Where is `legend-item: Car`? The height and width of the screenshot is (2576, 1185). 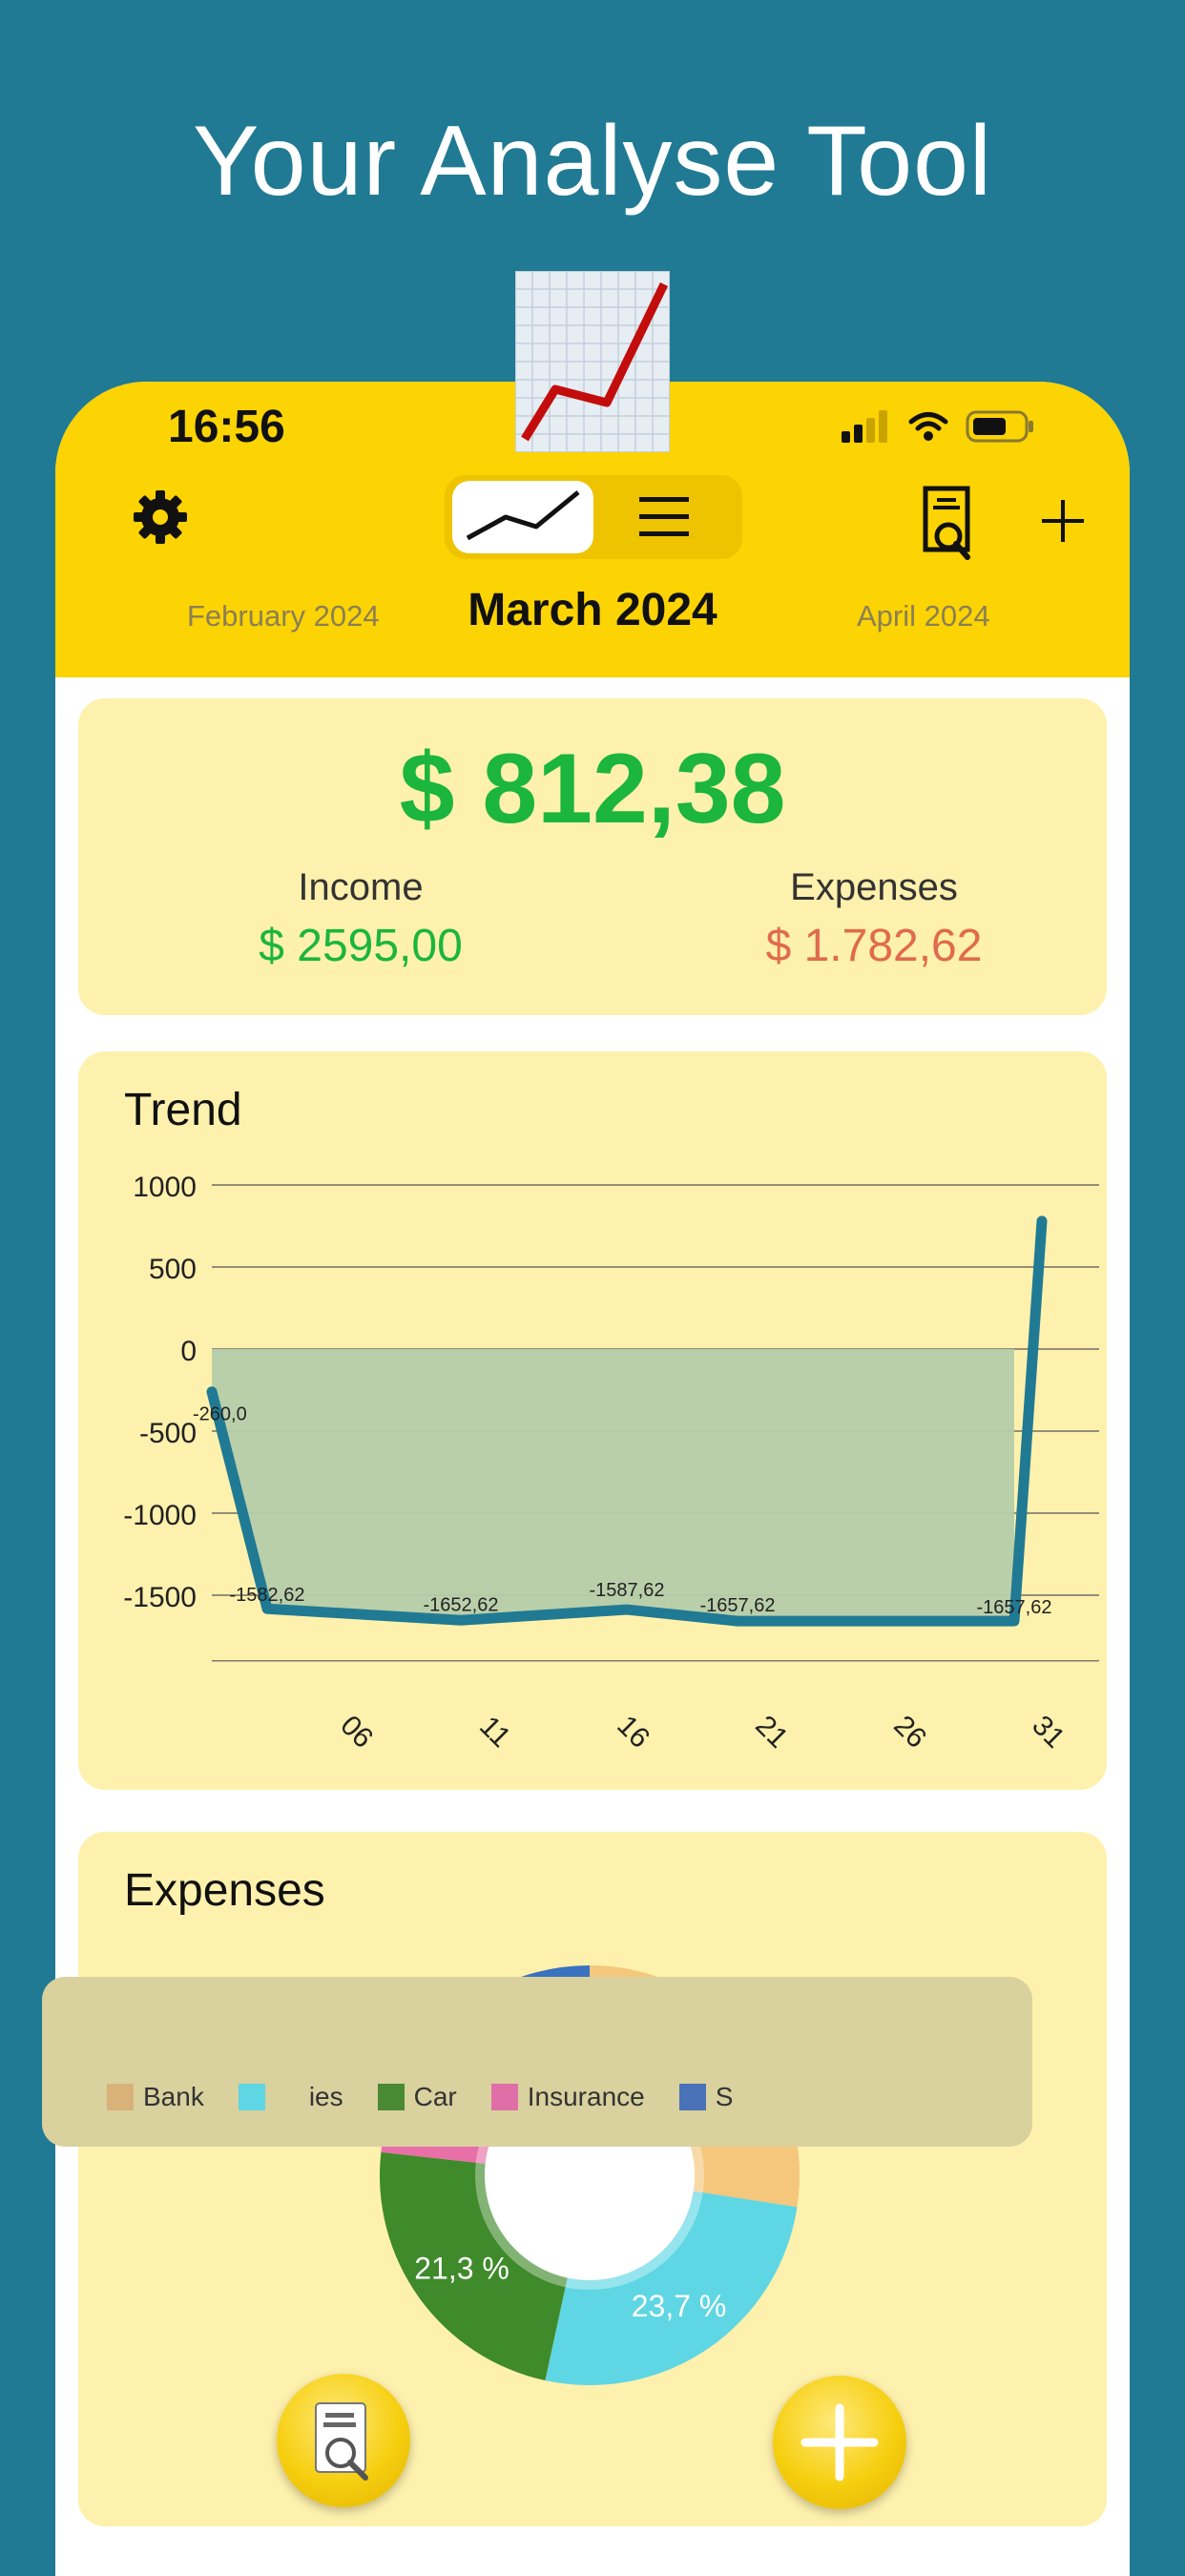 legend-item: Car is located at coordinates (417, 2097).